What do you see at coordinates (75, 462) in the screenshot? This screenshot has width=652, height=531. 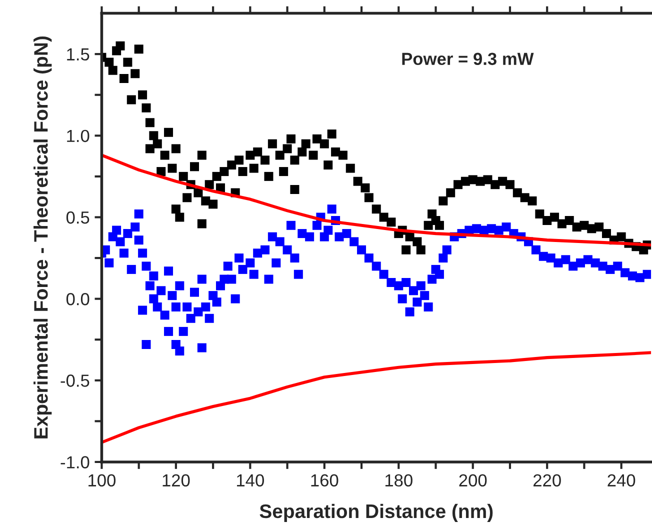 I see `y-tick-label: -1.0` at bounding box center [75, 462].